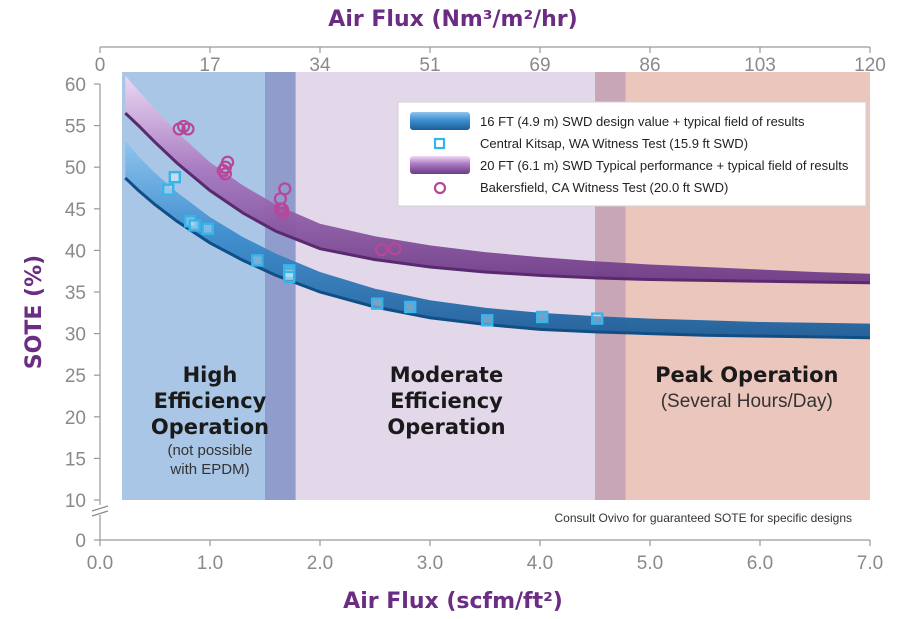 The height and width of the screenshot is (619, 906). What do you see at coordinates (439, 143) in the screenshot?
I see `legend-square-marker-icon` at bounding box center [439, 143].